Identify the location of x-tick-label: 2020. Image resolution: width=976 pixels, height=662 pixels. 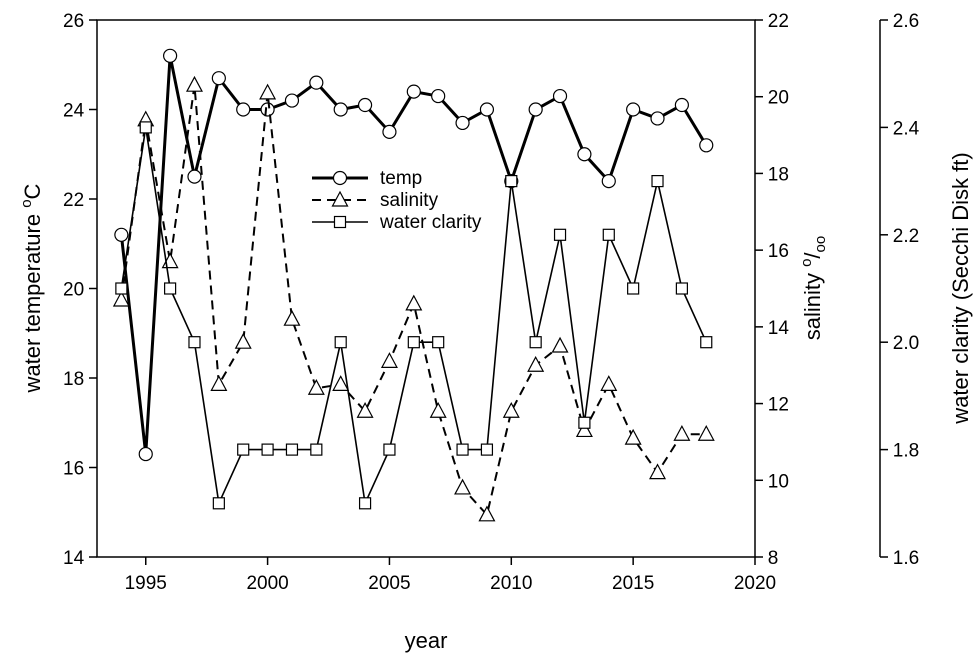
(755, 583).